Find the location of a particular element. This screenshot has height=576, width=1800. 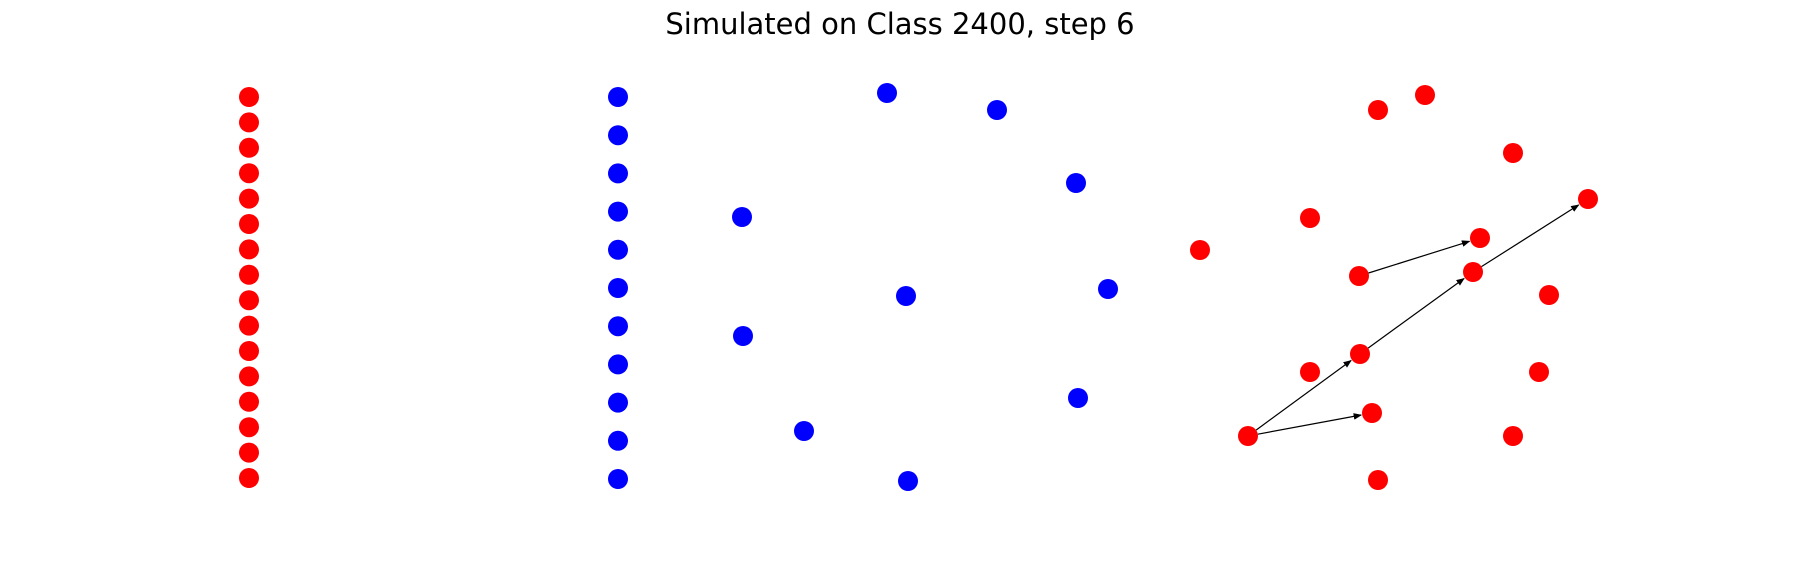

edge-group is located at coordinates (1417, 319).